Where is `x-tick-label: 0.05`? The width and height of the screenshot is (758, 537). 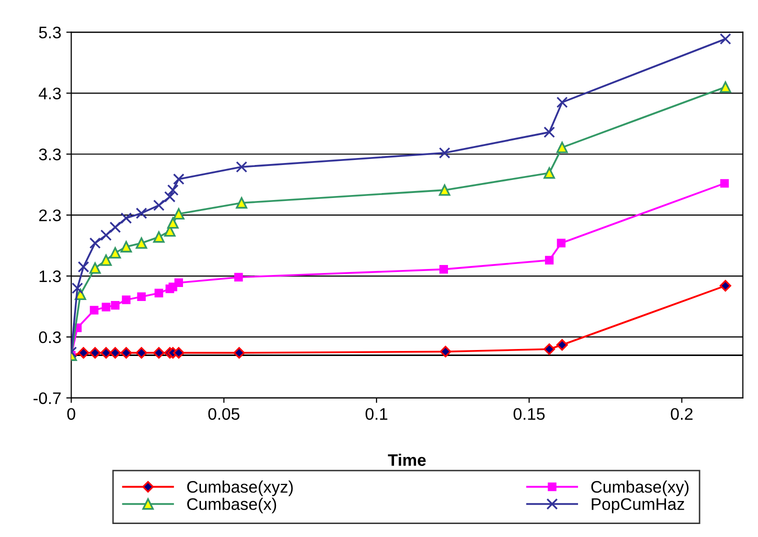
x-tick-label: 0.05 is located at coordinates (224, 414).